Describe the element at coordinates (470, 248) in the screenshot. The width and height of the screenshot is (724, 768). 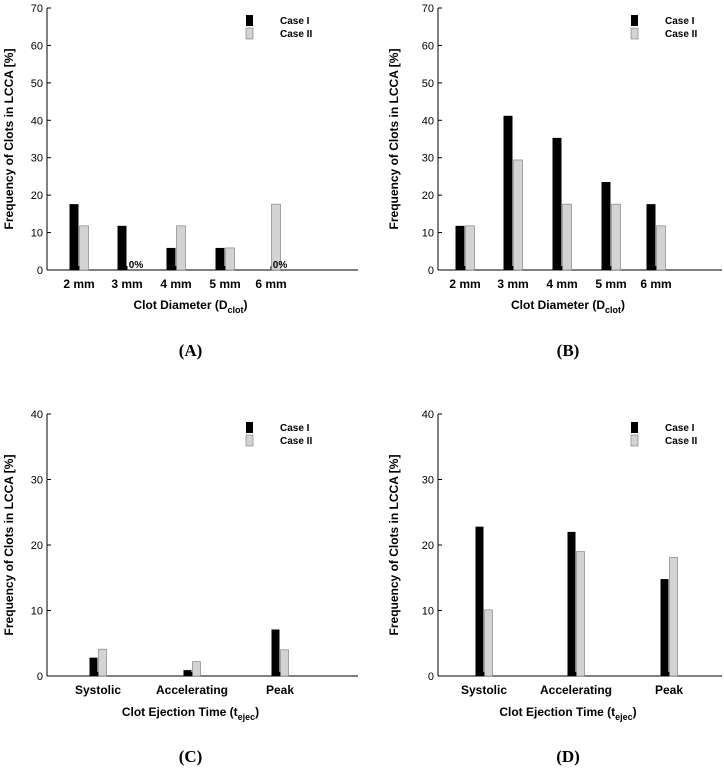
I see `bar-case-ii-2-mm` at that location.